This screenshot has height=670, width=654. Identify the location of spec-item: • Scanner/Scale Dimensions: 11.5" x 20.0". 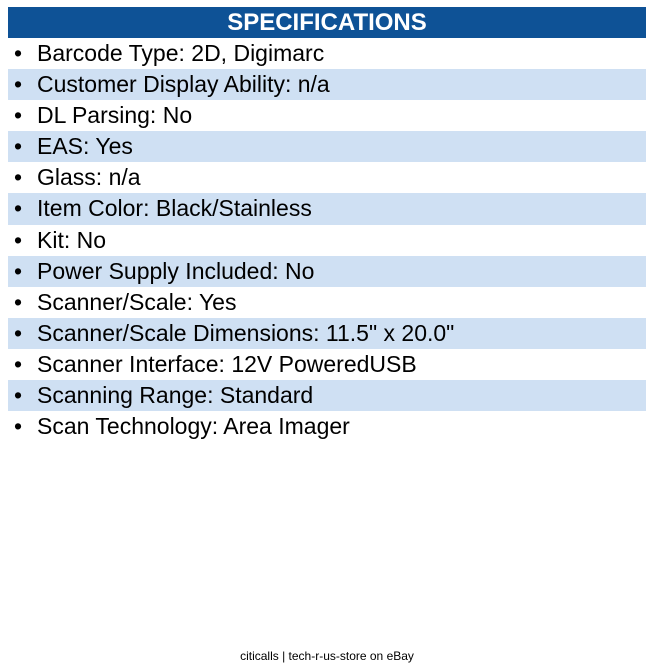
(327, 333).